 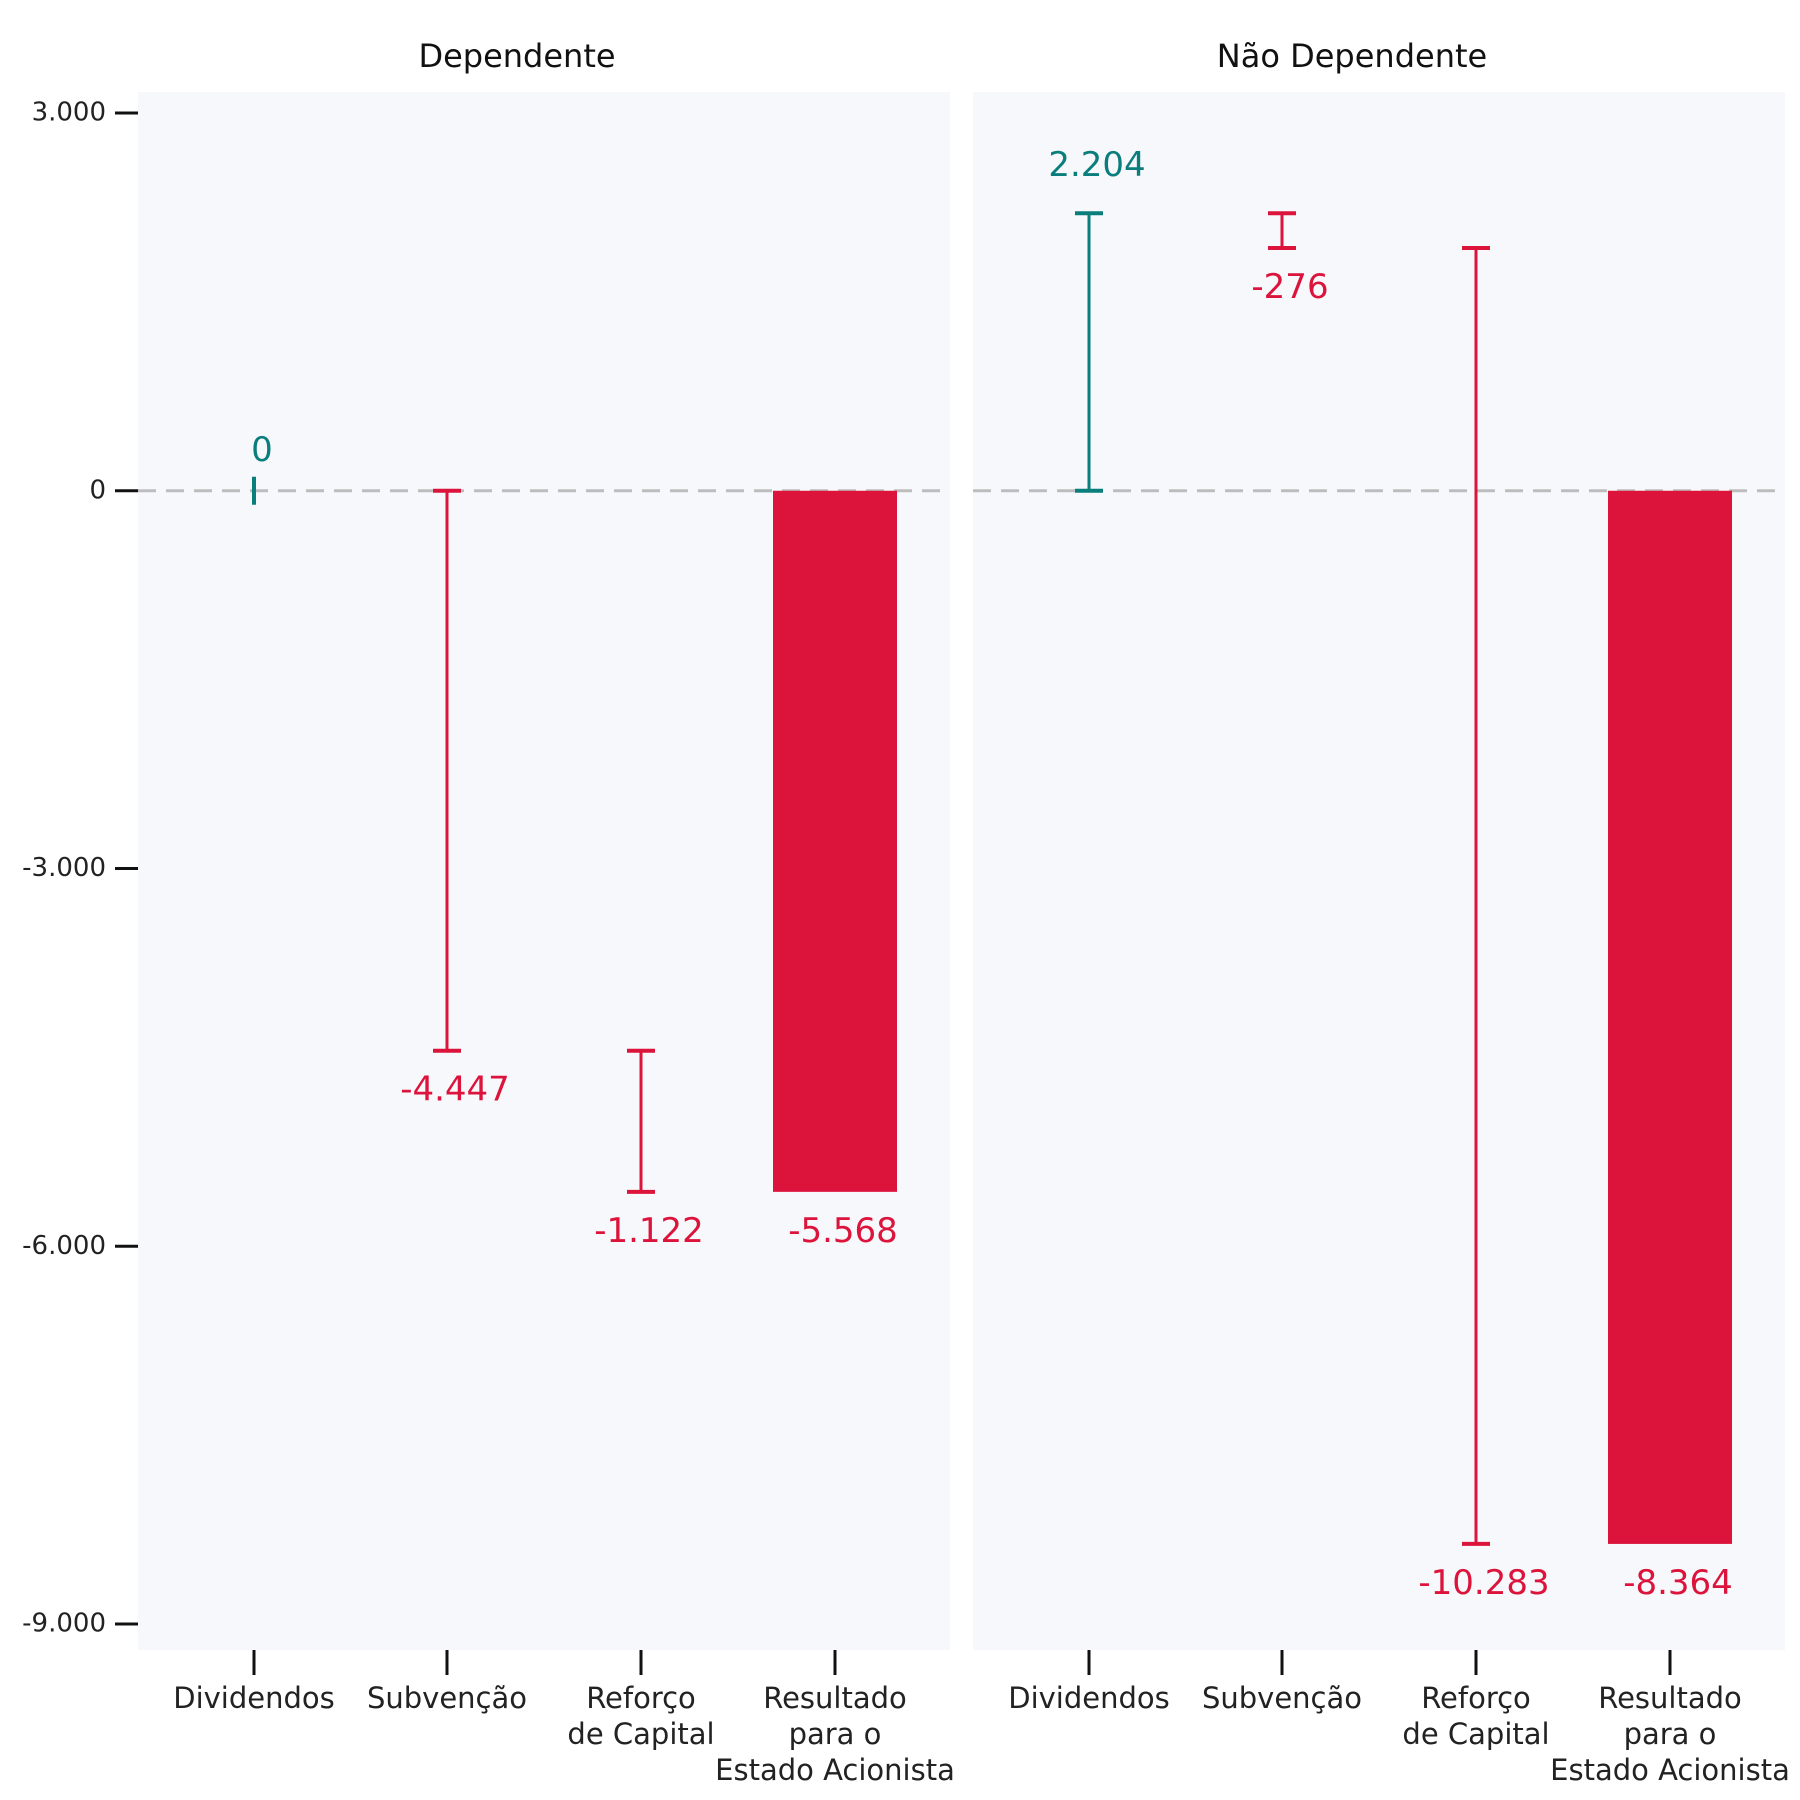 What do you see at coordinates (69, 113) in the screenshot?
I see `y-tick-label: 3.000` at bounding box center [69, 113].